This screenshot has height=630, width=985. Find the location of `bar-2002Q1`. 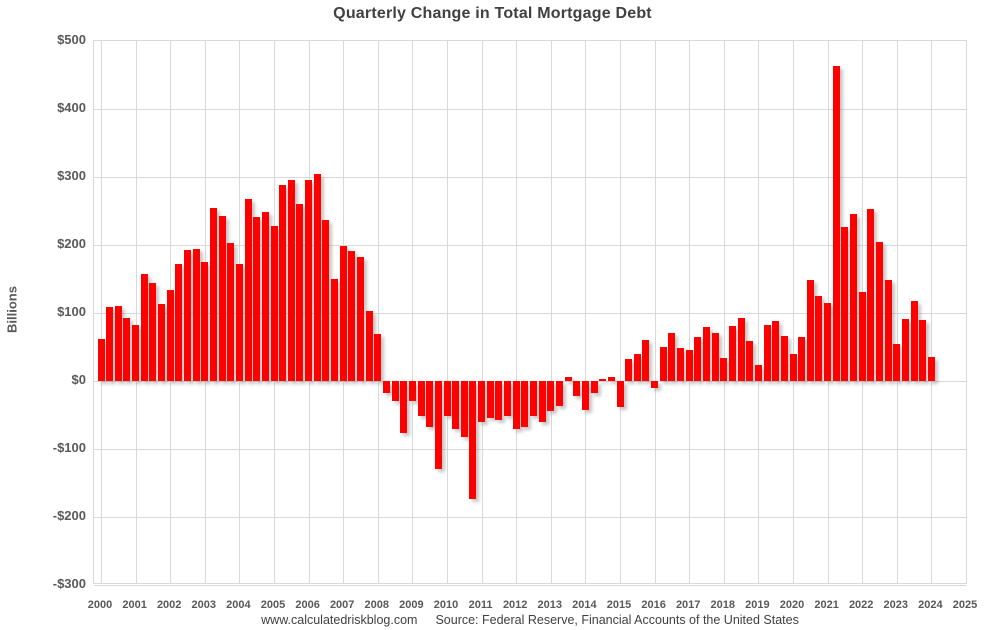

bar-2002Q1 is located at coordinates (170, 335).